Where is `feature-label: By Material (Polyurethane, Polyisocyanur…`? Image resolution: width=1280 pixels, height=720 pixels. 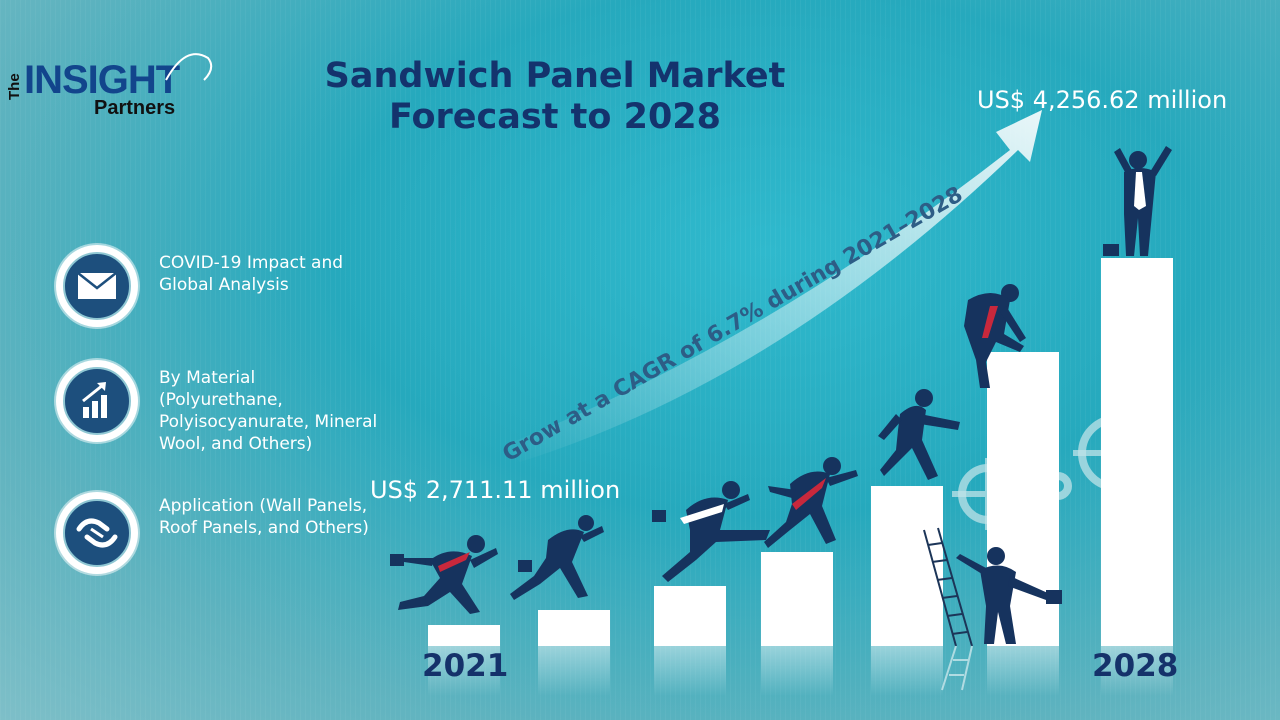
feature-label: By Material (Polyurethane, Polyisocyanur… is located at coordinates (268, 411).